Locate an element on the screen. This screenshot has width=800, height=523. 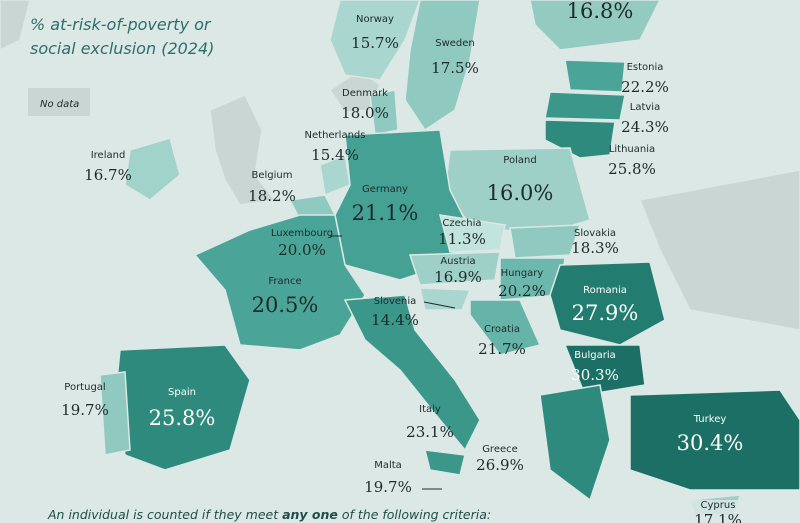
italy-shape is located at coordinates (412, 373).